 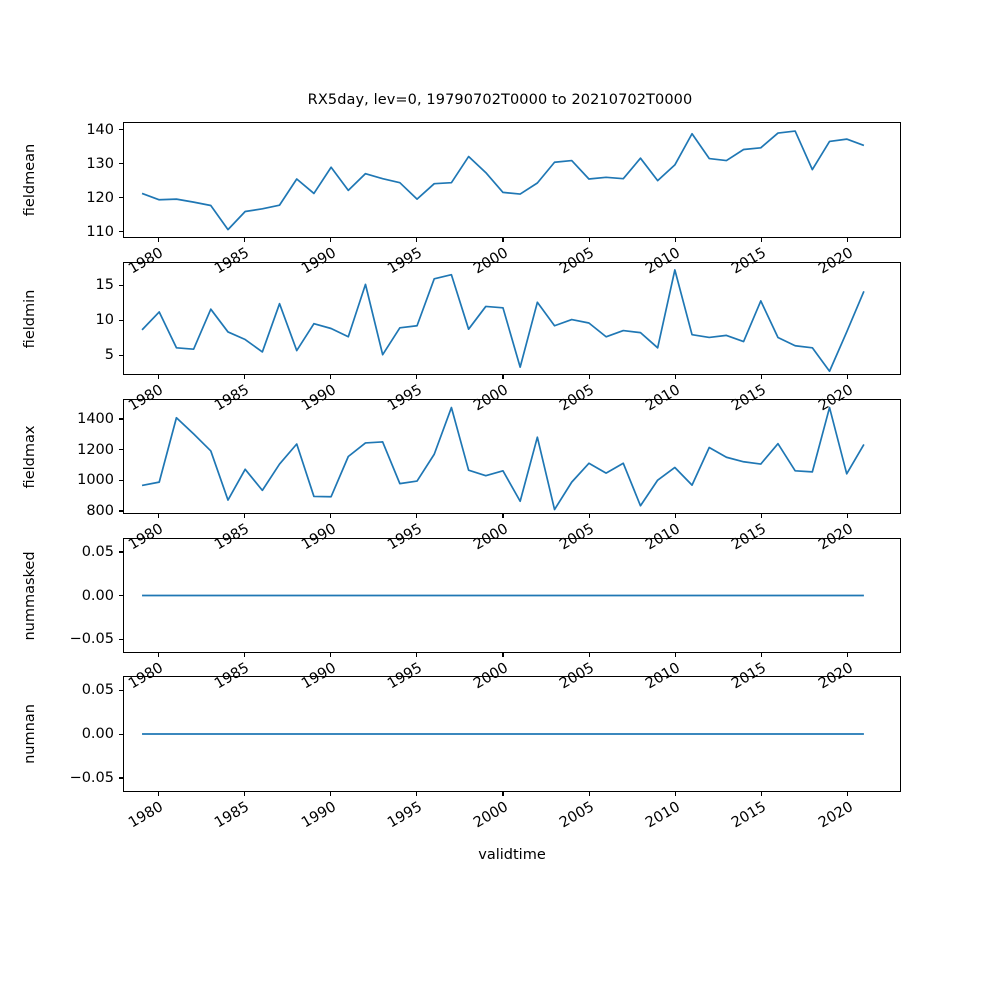 What do you see at coordinates (30, 318) in the screenshot?
I see `y-axis-label-fieldmin: fieldmin` at bounding box center [30, 318].